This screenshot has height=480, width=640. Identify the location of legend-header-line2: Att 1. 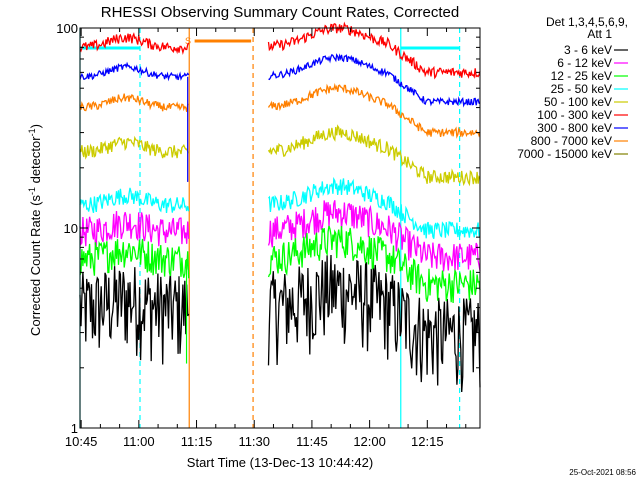
(599, 34).